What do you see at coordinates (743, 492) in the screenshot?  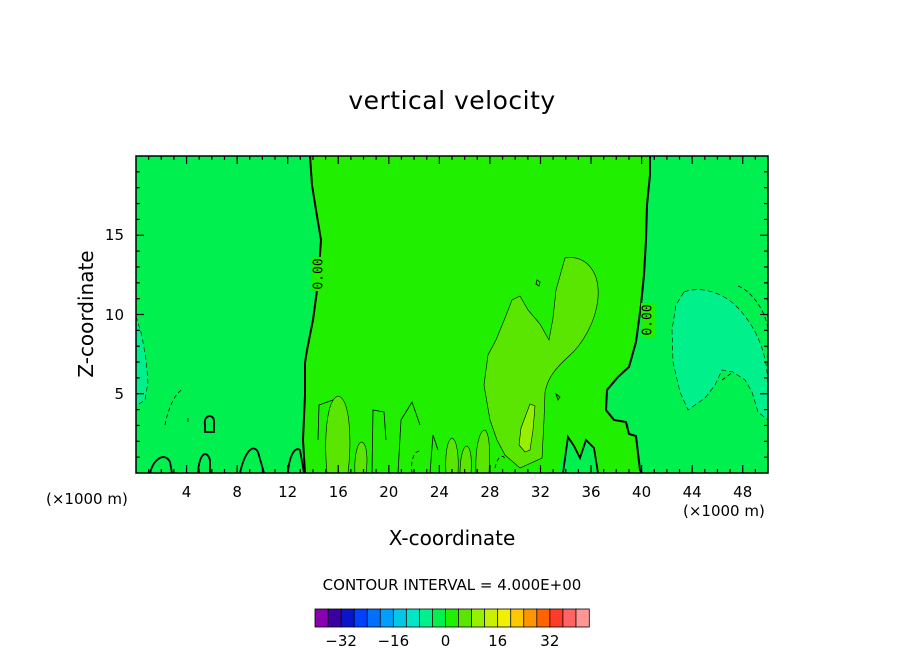 I see `x-tick-label: 48` at bounding box center [743, 492].